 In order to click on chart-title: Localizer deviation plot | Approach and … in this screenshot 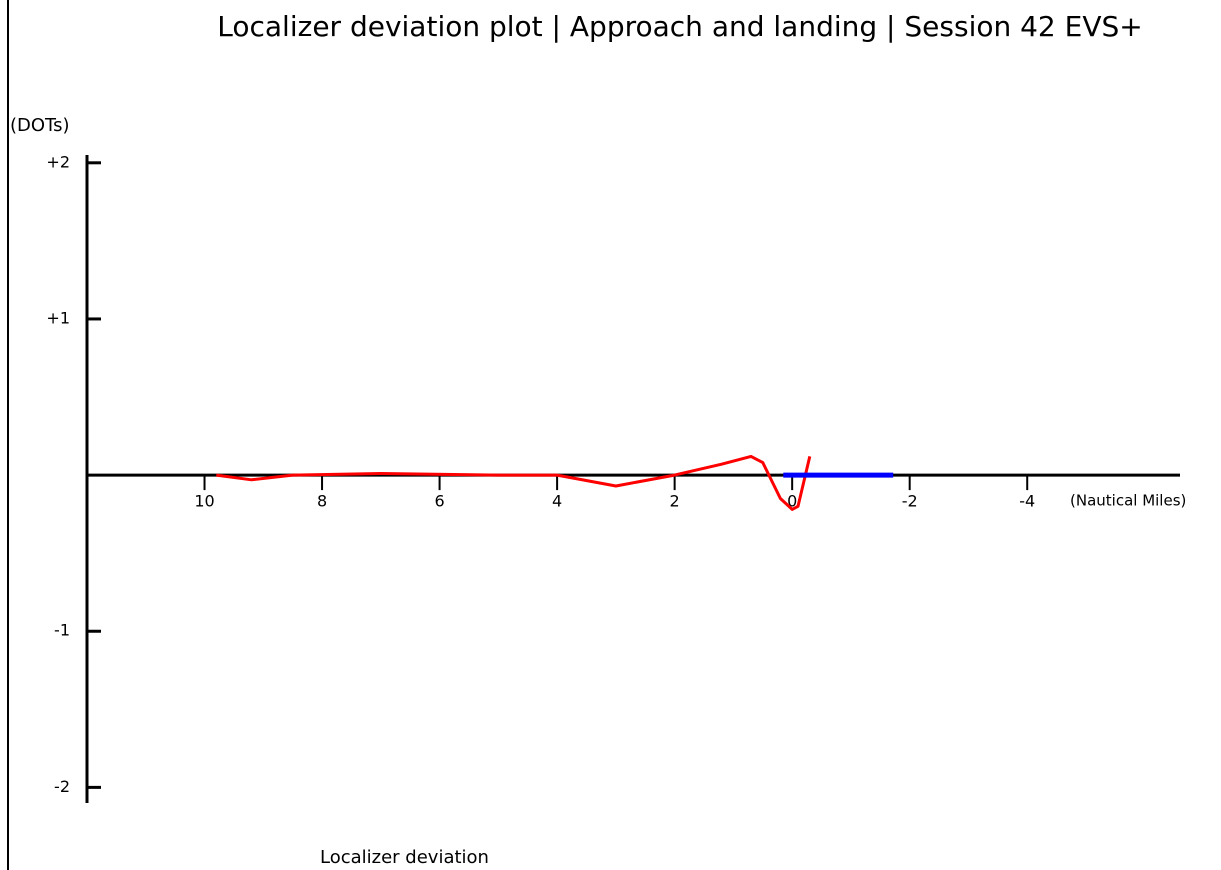, I will do `click(679, 26)`.